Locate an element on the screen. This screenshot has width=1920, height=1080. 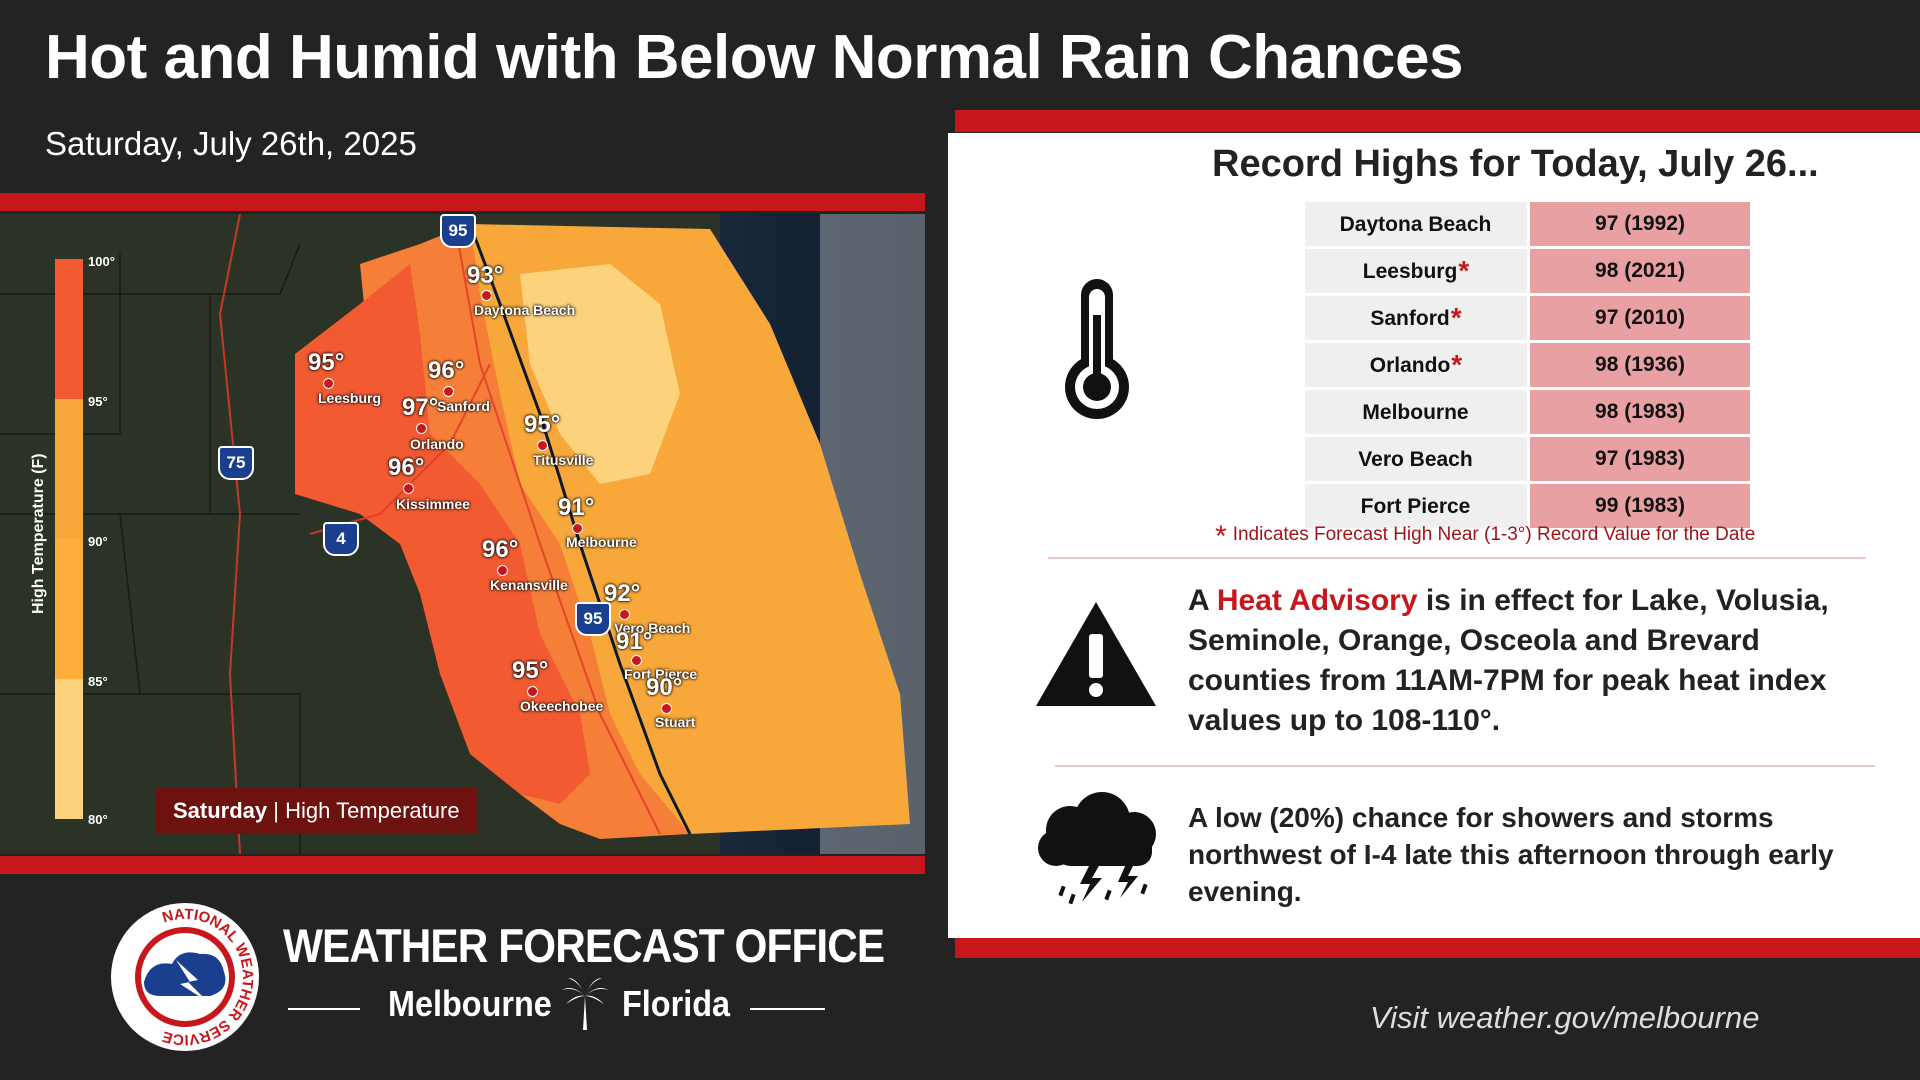
panel-bottom-red-bar is located at coordinates (1437, 948).